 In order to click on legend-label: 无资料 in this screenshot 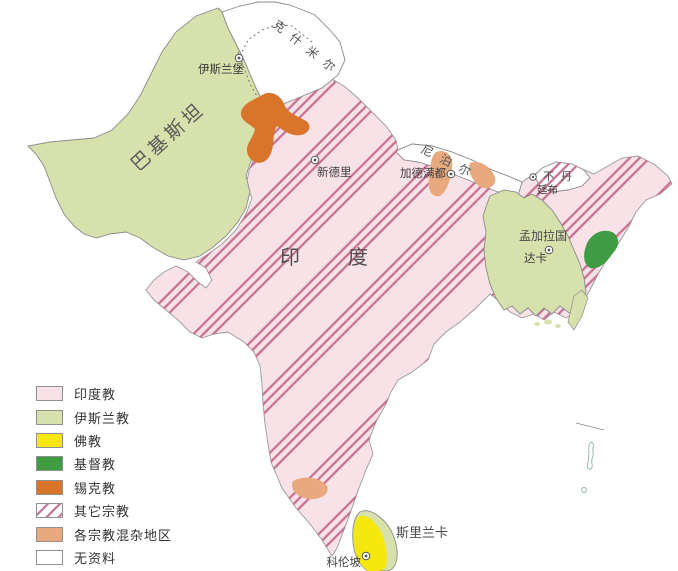, I will do `click(95, 558)`.